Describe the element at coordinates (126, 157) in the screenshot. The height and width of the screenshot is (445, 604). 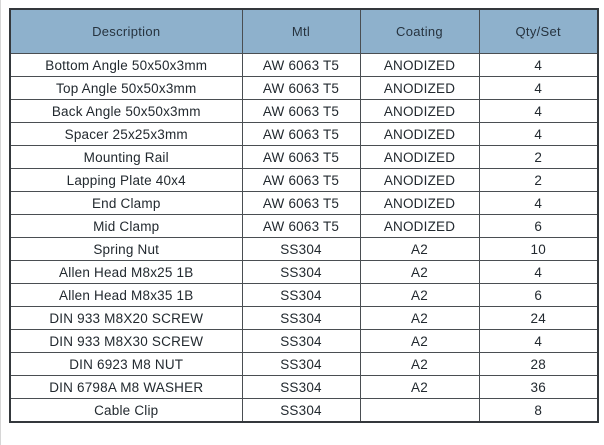
I see `cell-description: Mounting Rail` at that location.